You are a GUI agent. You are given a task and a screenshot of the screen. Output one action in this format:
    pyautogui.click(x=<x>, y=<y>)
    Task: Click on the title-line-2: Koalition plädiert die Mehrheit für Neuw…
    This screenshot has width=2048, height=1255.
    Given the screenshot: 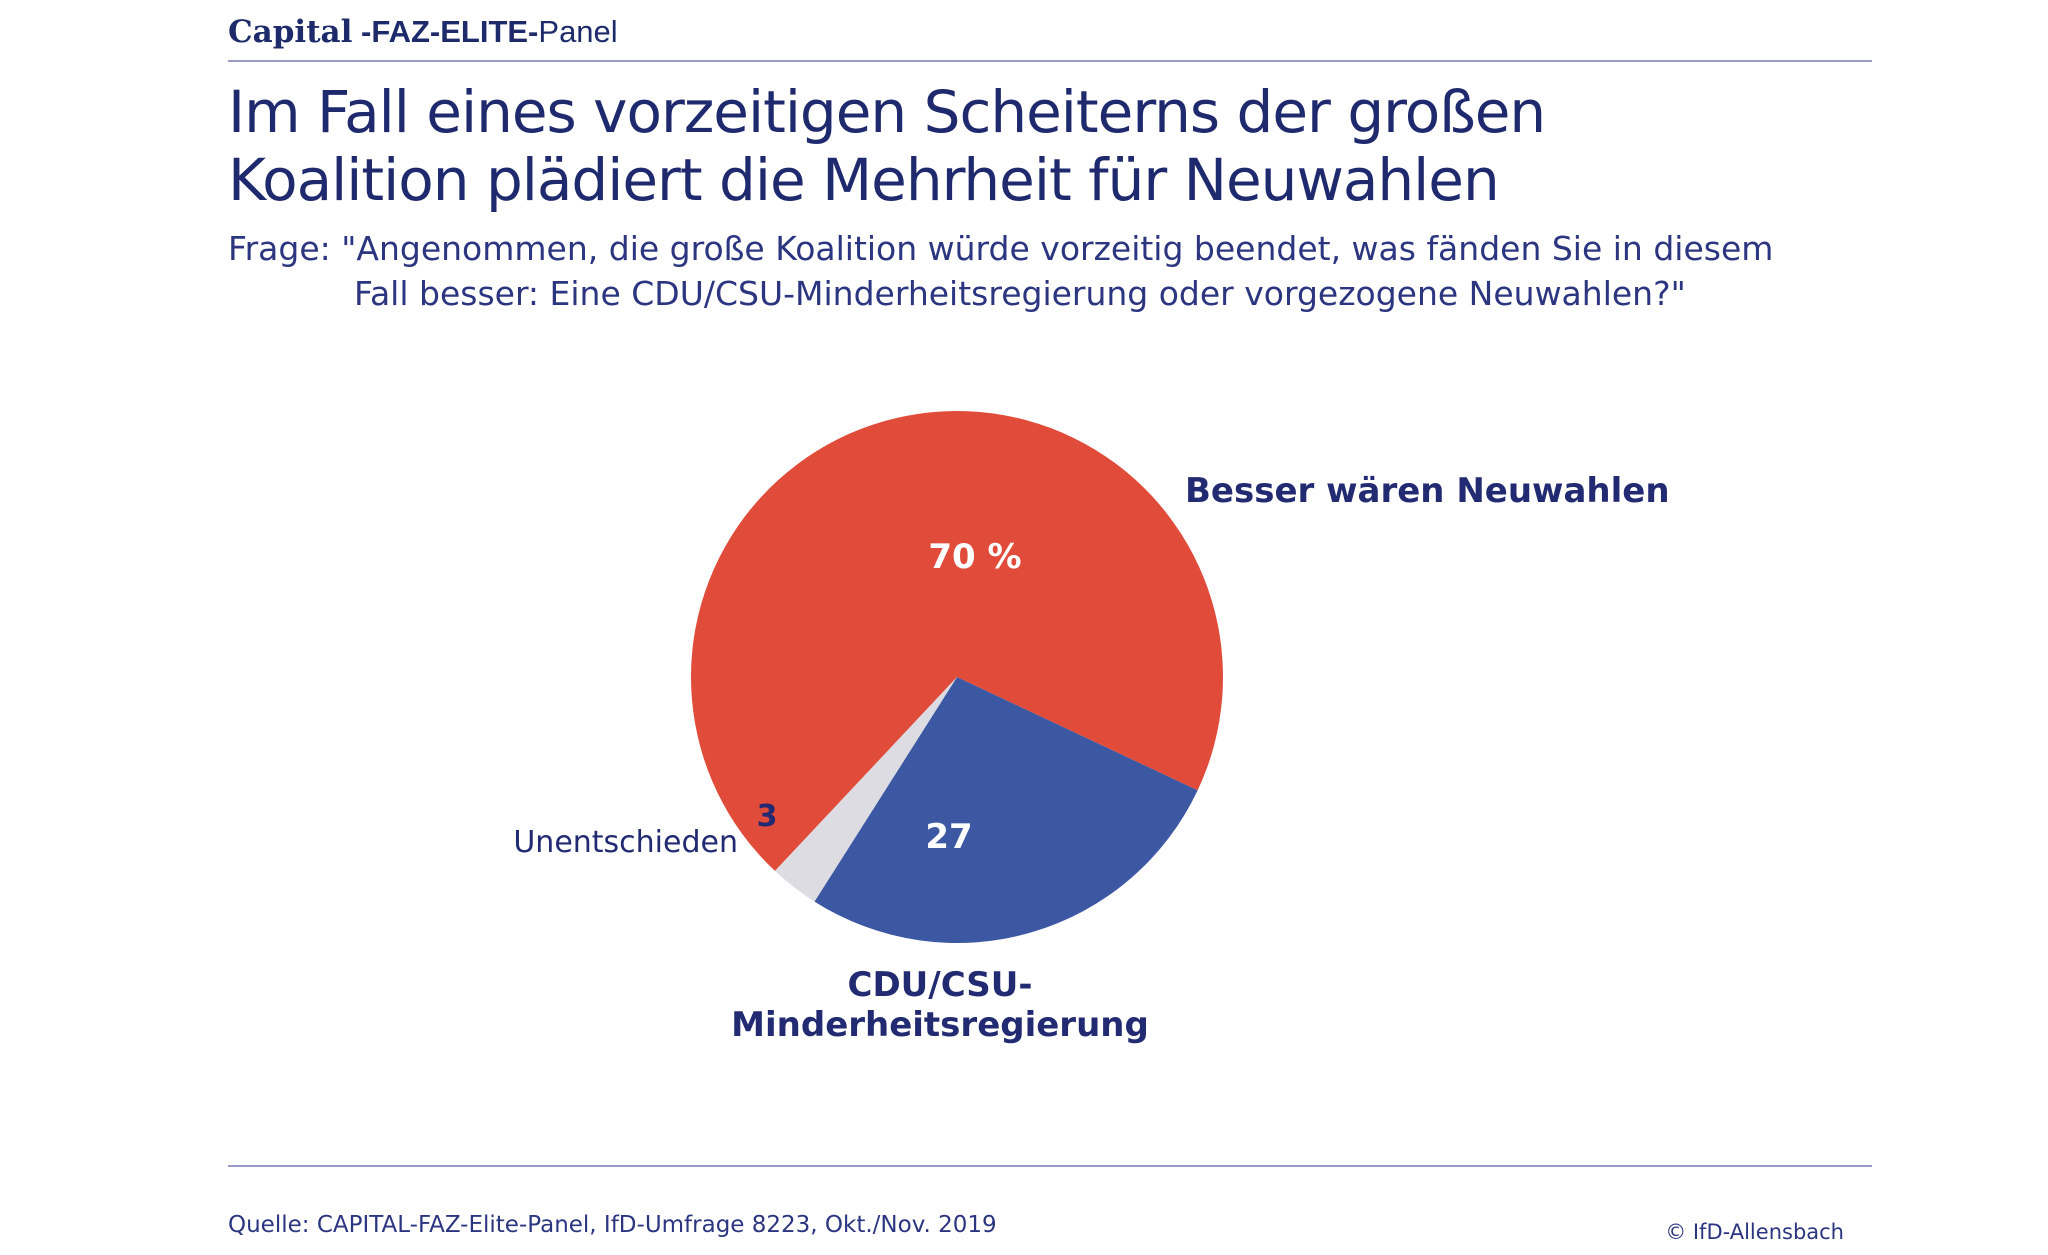 What is the action you would take?
    pyautogui.click(x=864, y=180)
    